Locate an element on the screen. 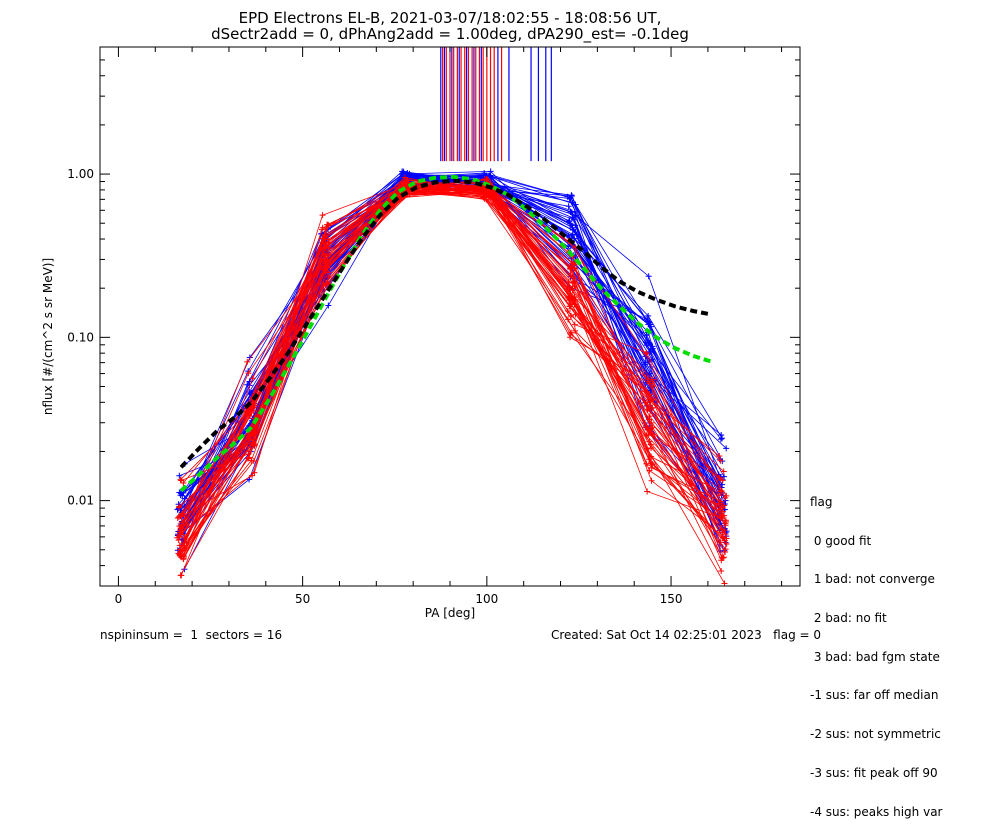 The width and height of the screenshot is (1000, 831). legend-title: flag is located at coordinates (821, 501).